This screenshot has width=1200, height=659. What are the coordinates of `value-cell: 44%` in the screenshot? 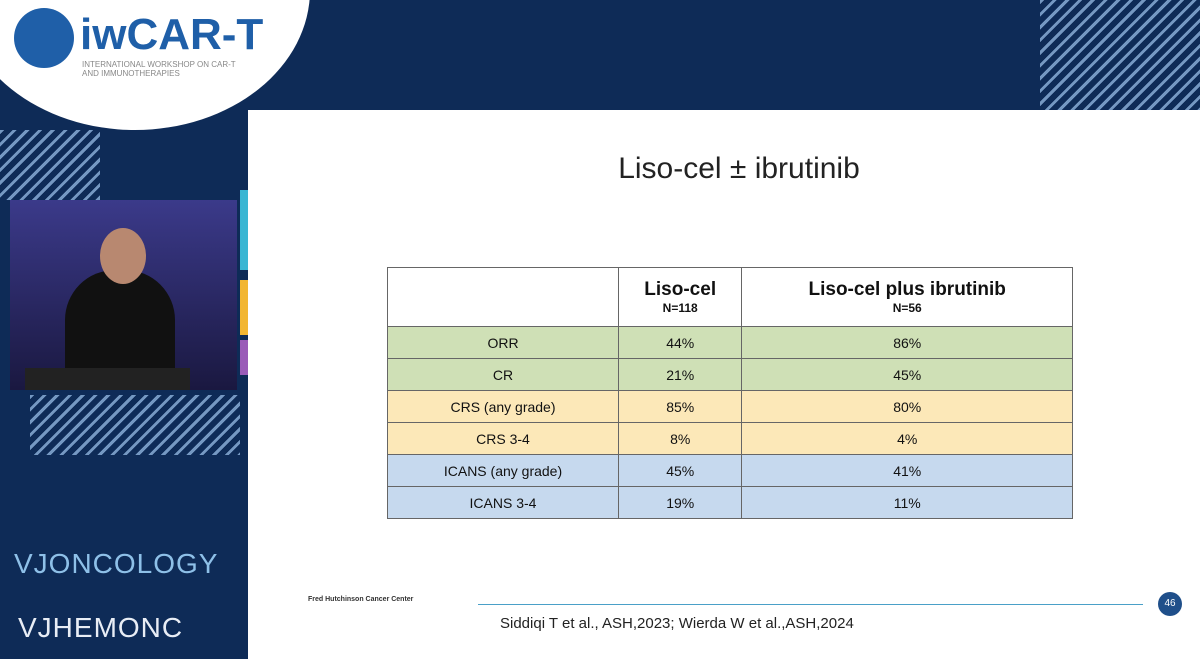 It's located at (680, 342).